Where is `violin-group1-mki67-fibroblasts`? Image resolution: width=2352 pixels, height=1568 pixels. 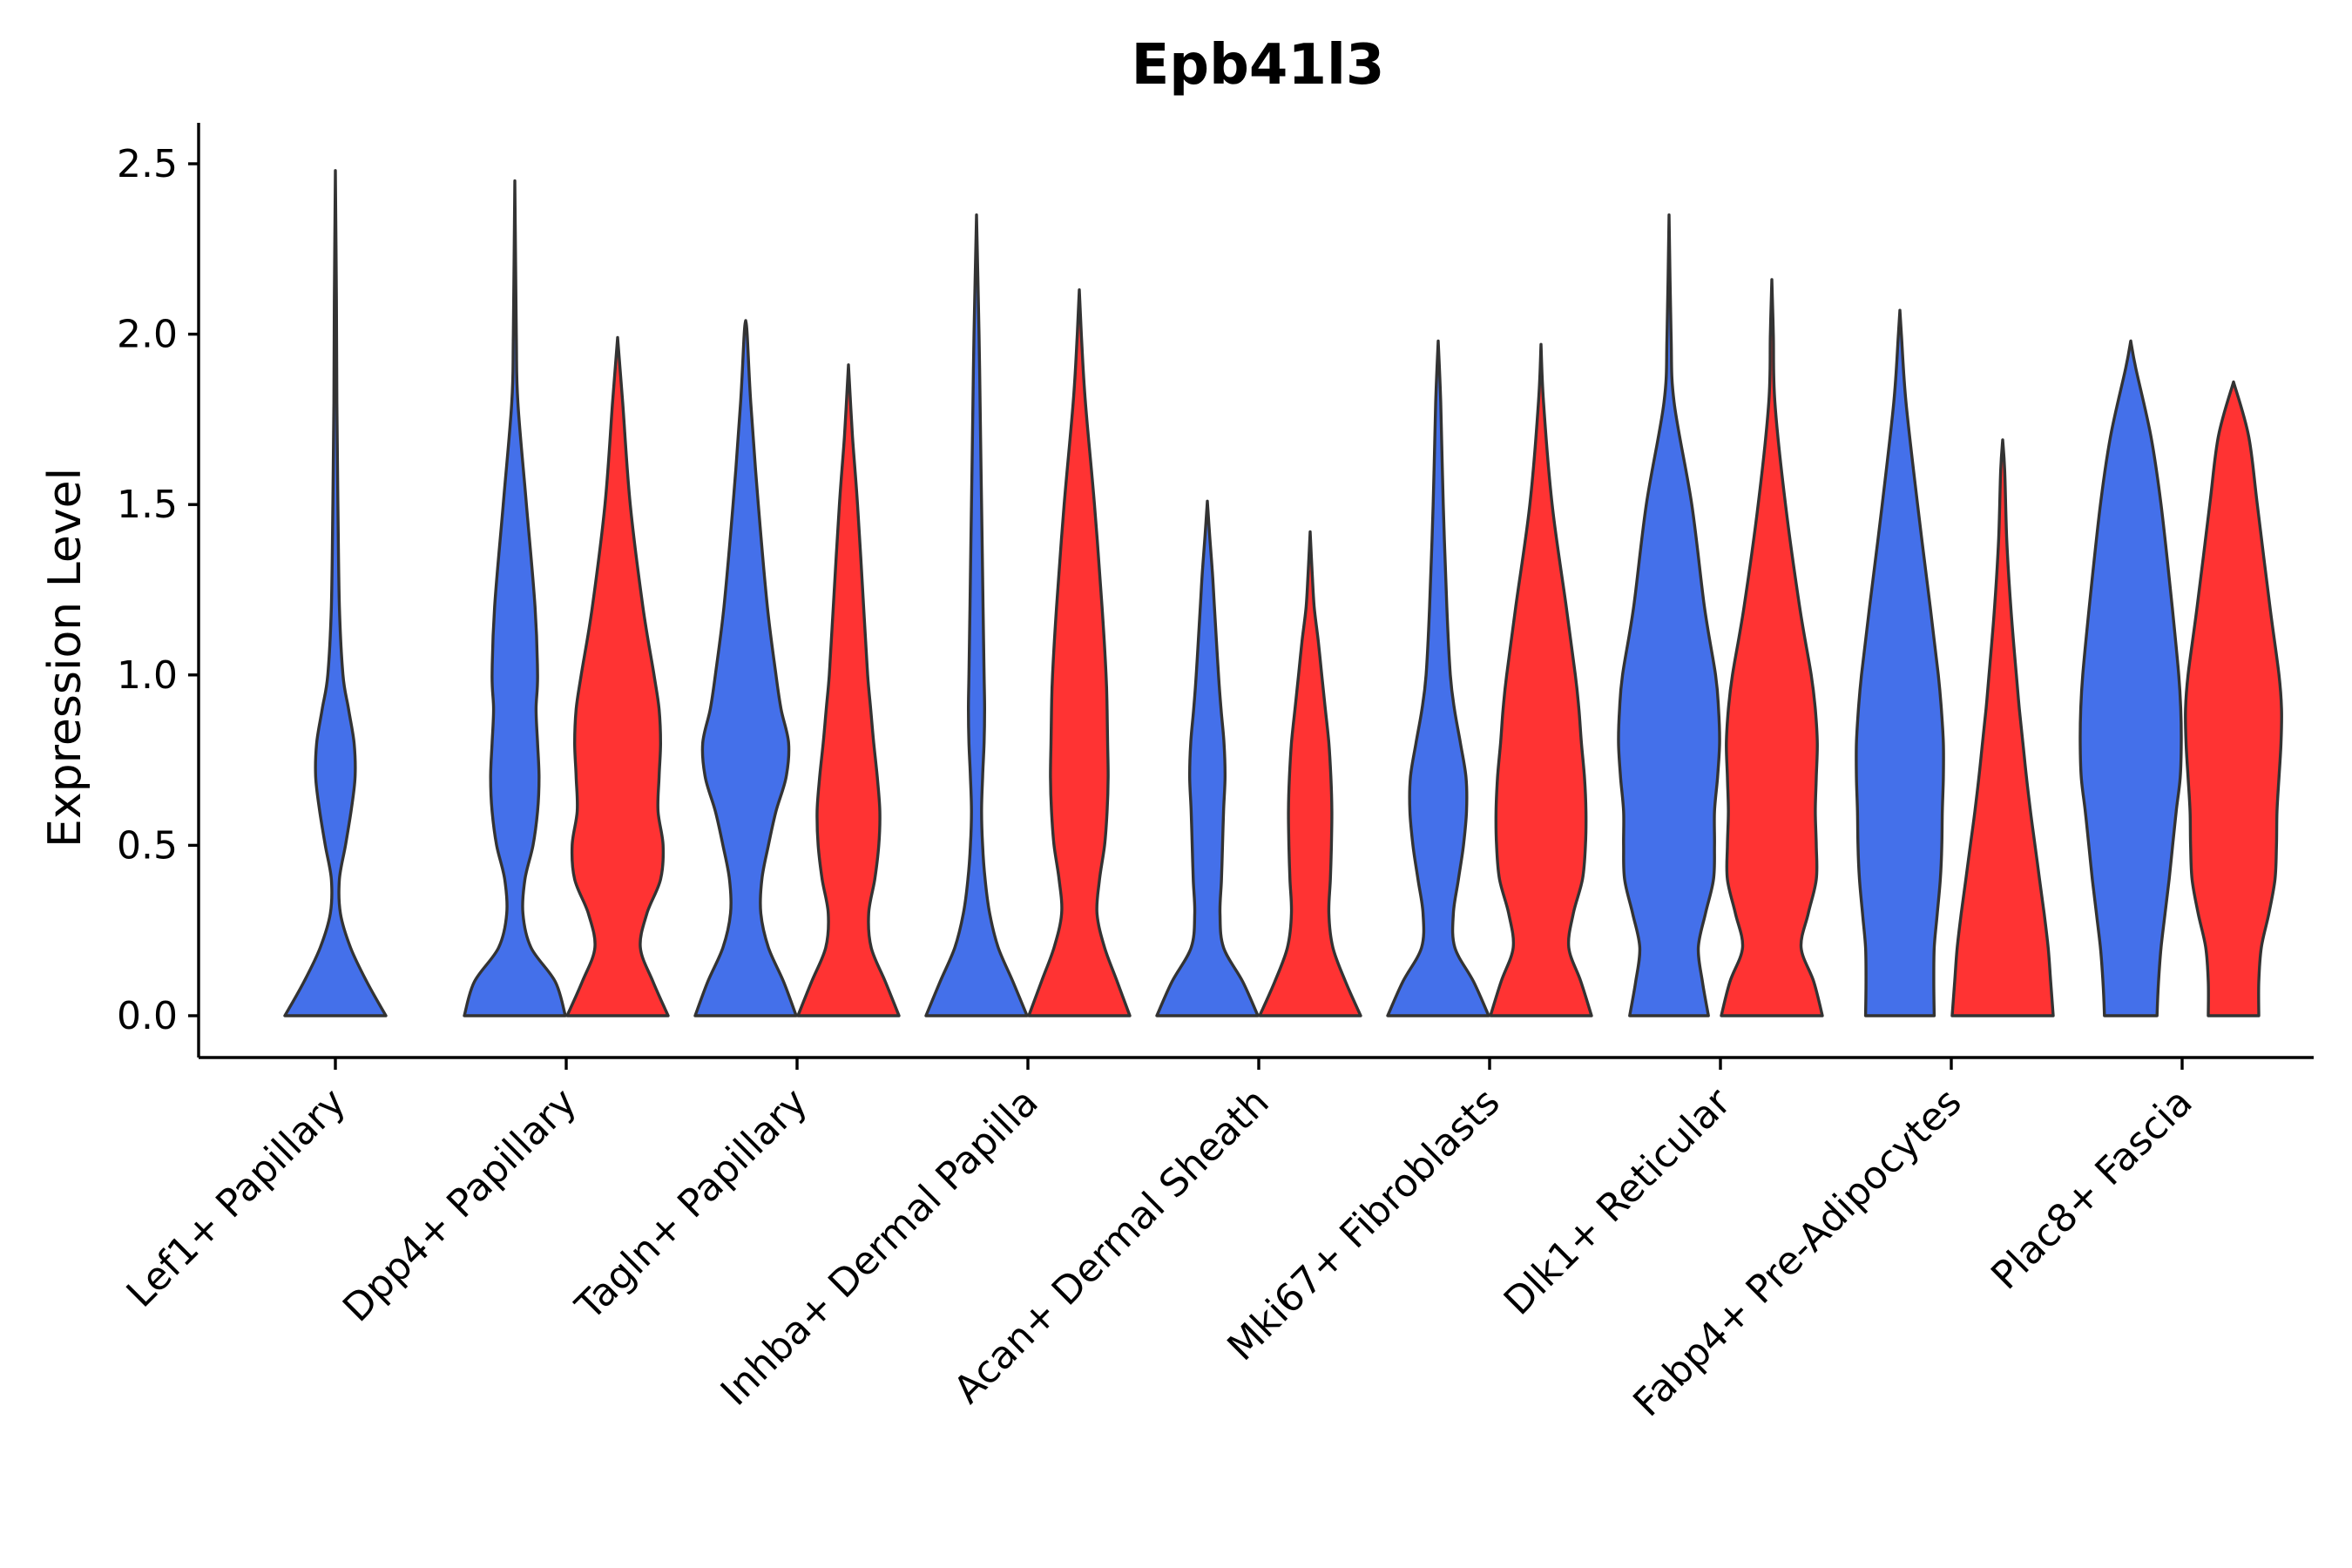
violin-group1-mki67-fibroblasts is located at coordinates (1438, 678).